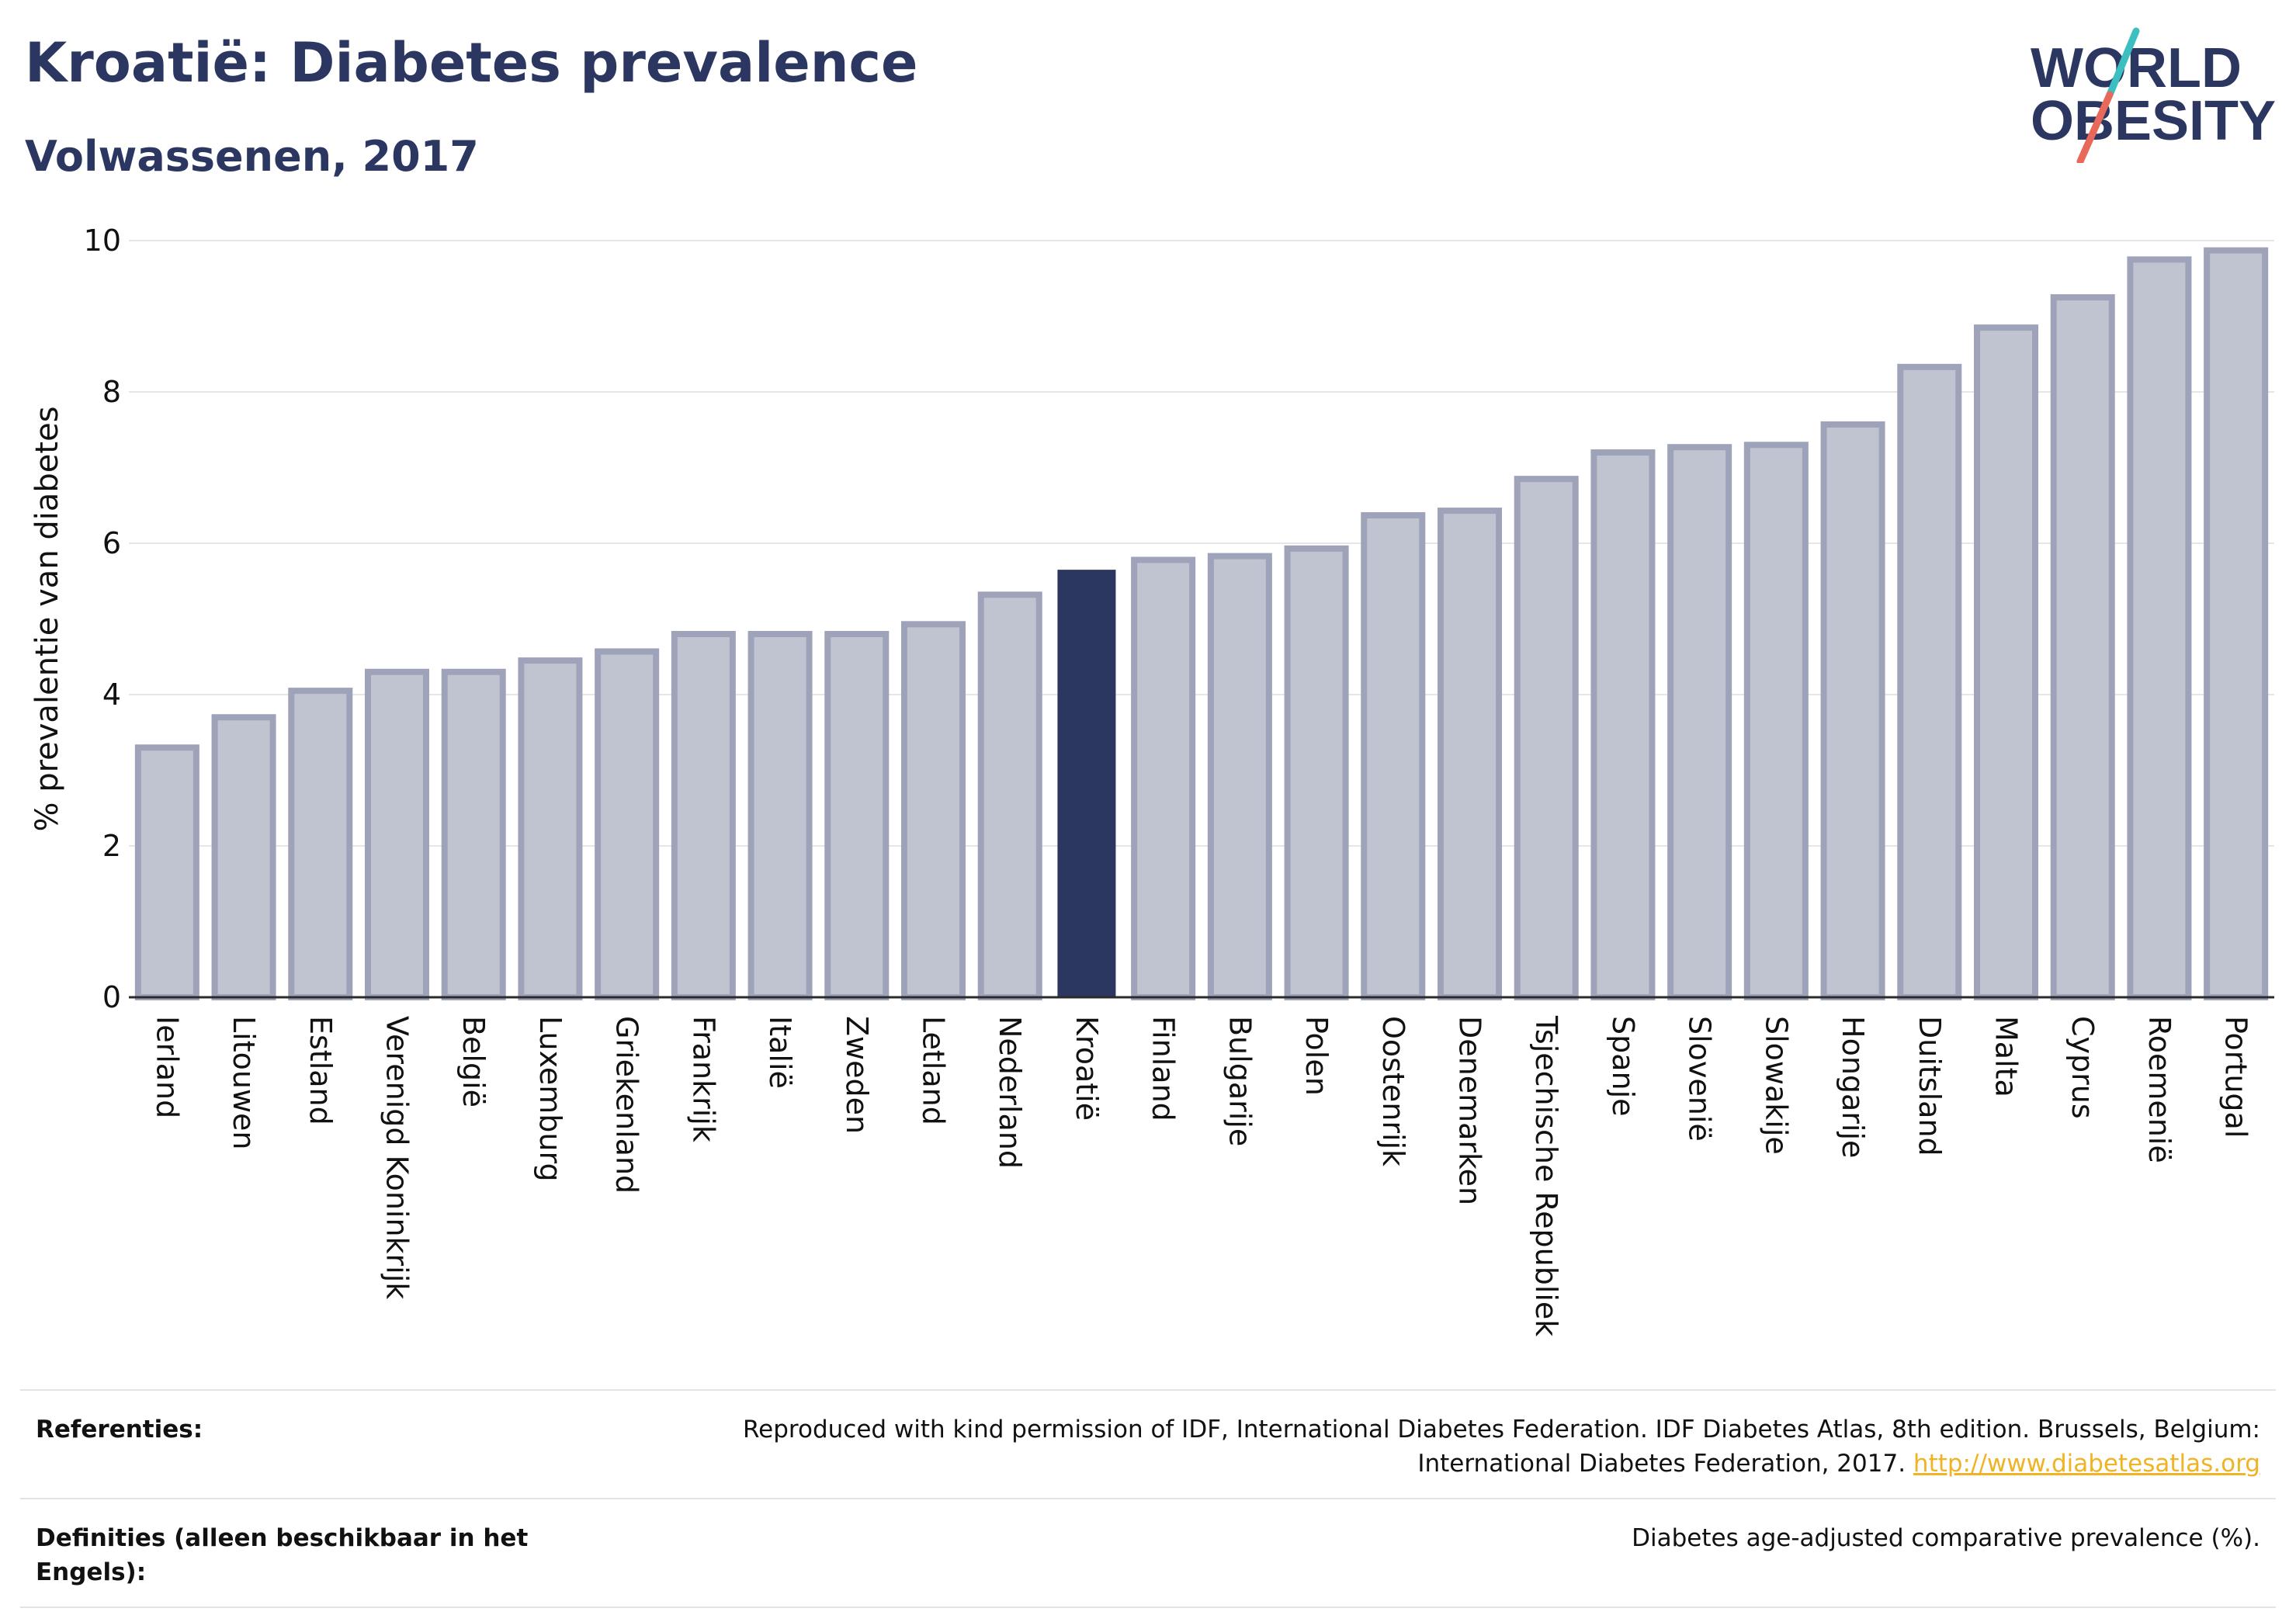 This screenshot has height=1622, width=2296. I want to click on bar-griekenland, so click(627, 824).